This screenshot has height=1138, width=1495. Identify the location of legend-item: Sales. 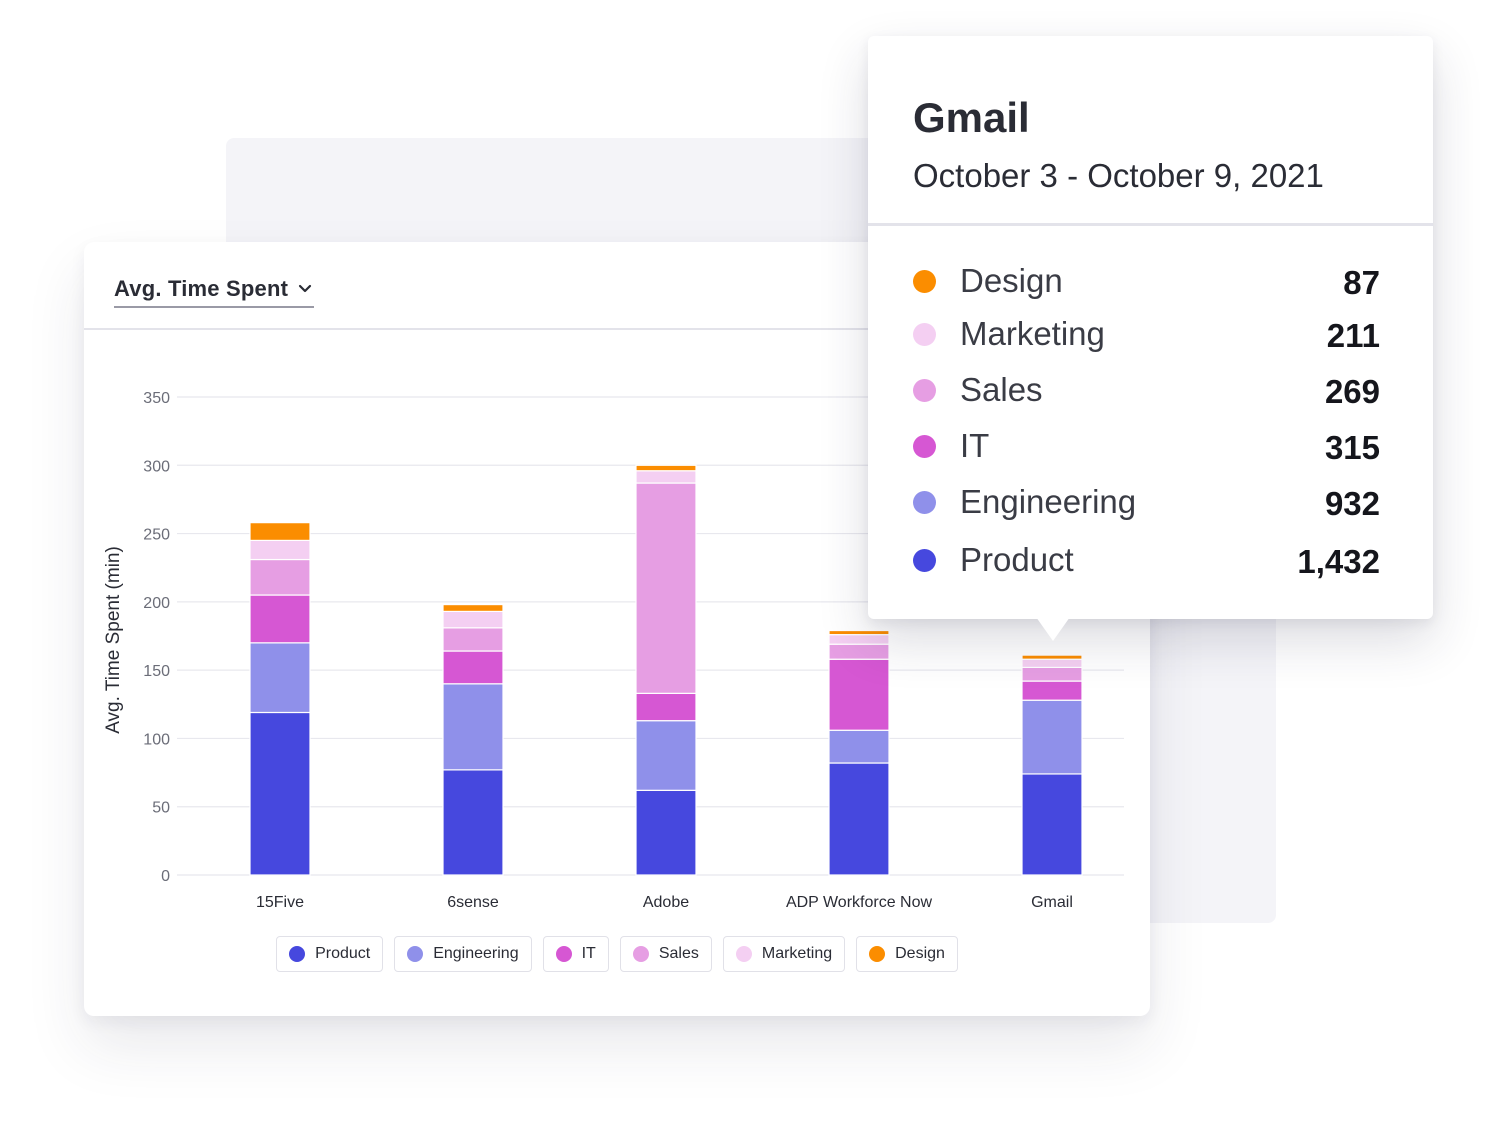
(665, 954).